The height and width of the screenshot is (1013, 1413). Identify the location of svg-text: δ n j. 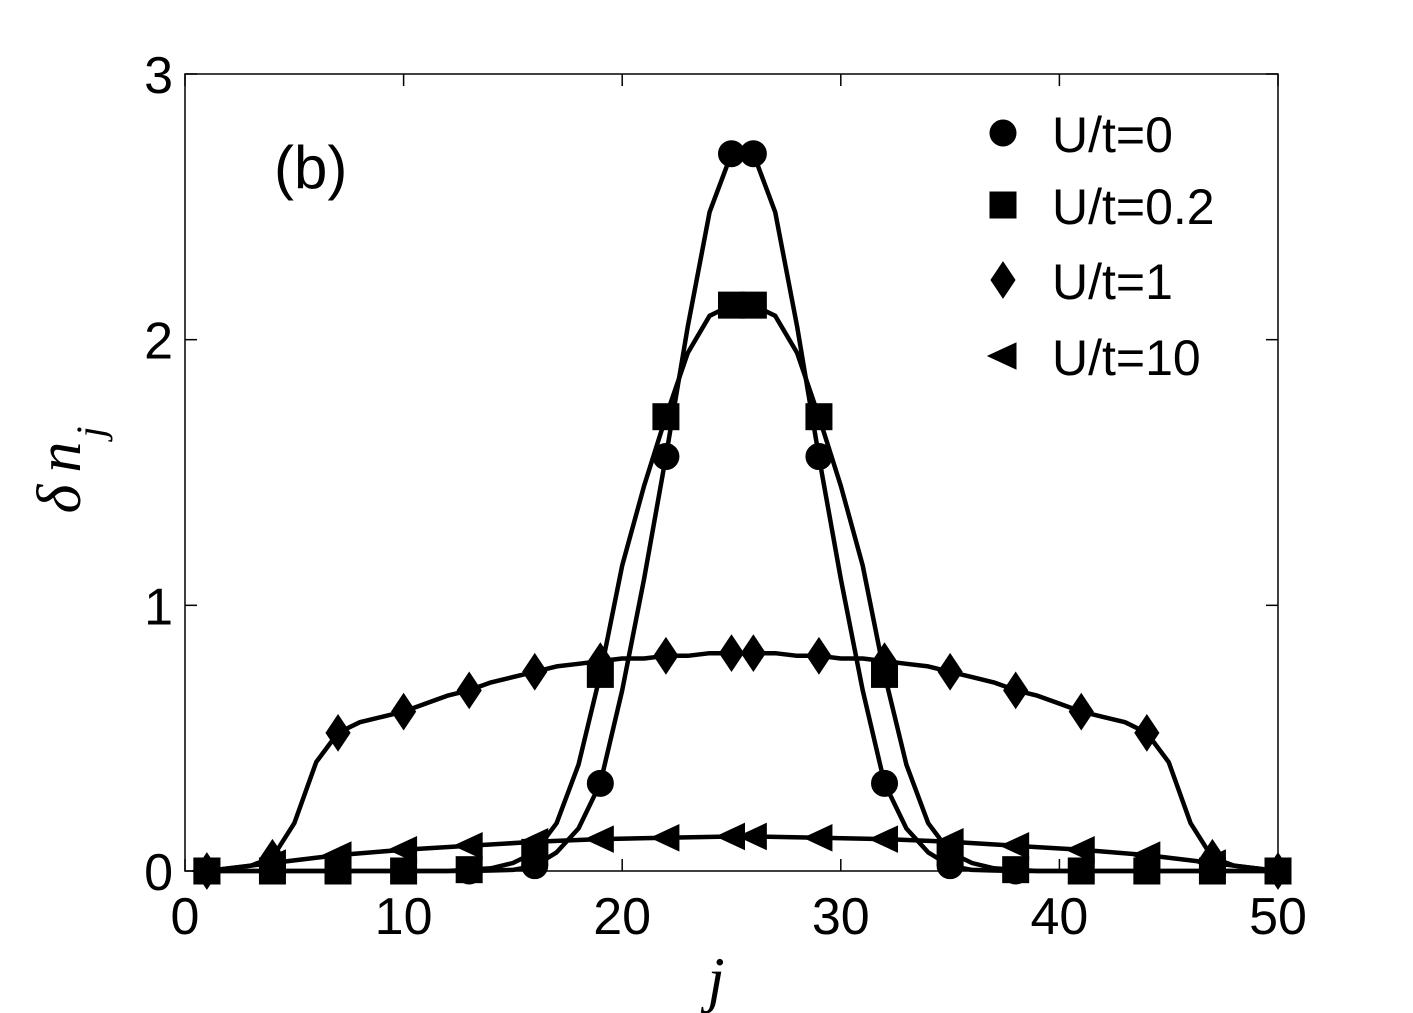
(69, 470).